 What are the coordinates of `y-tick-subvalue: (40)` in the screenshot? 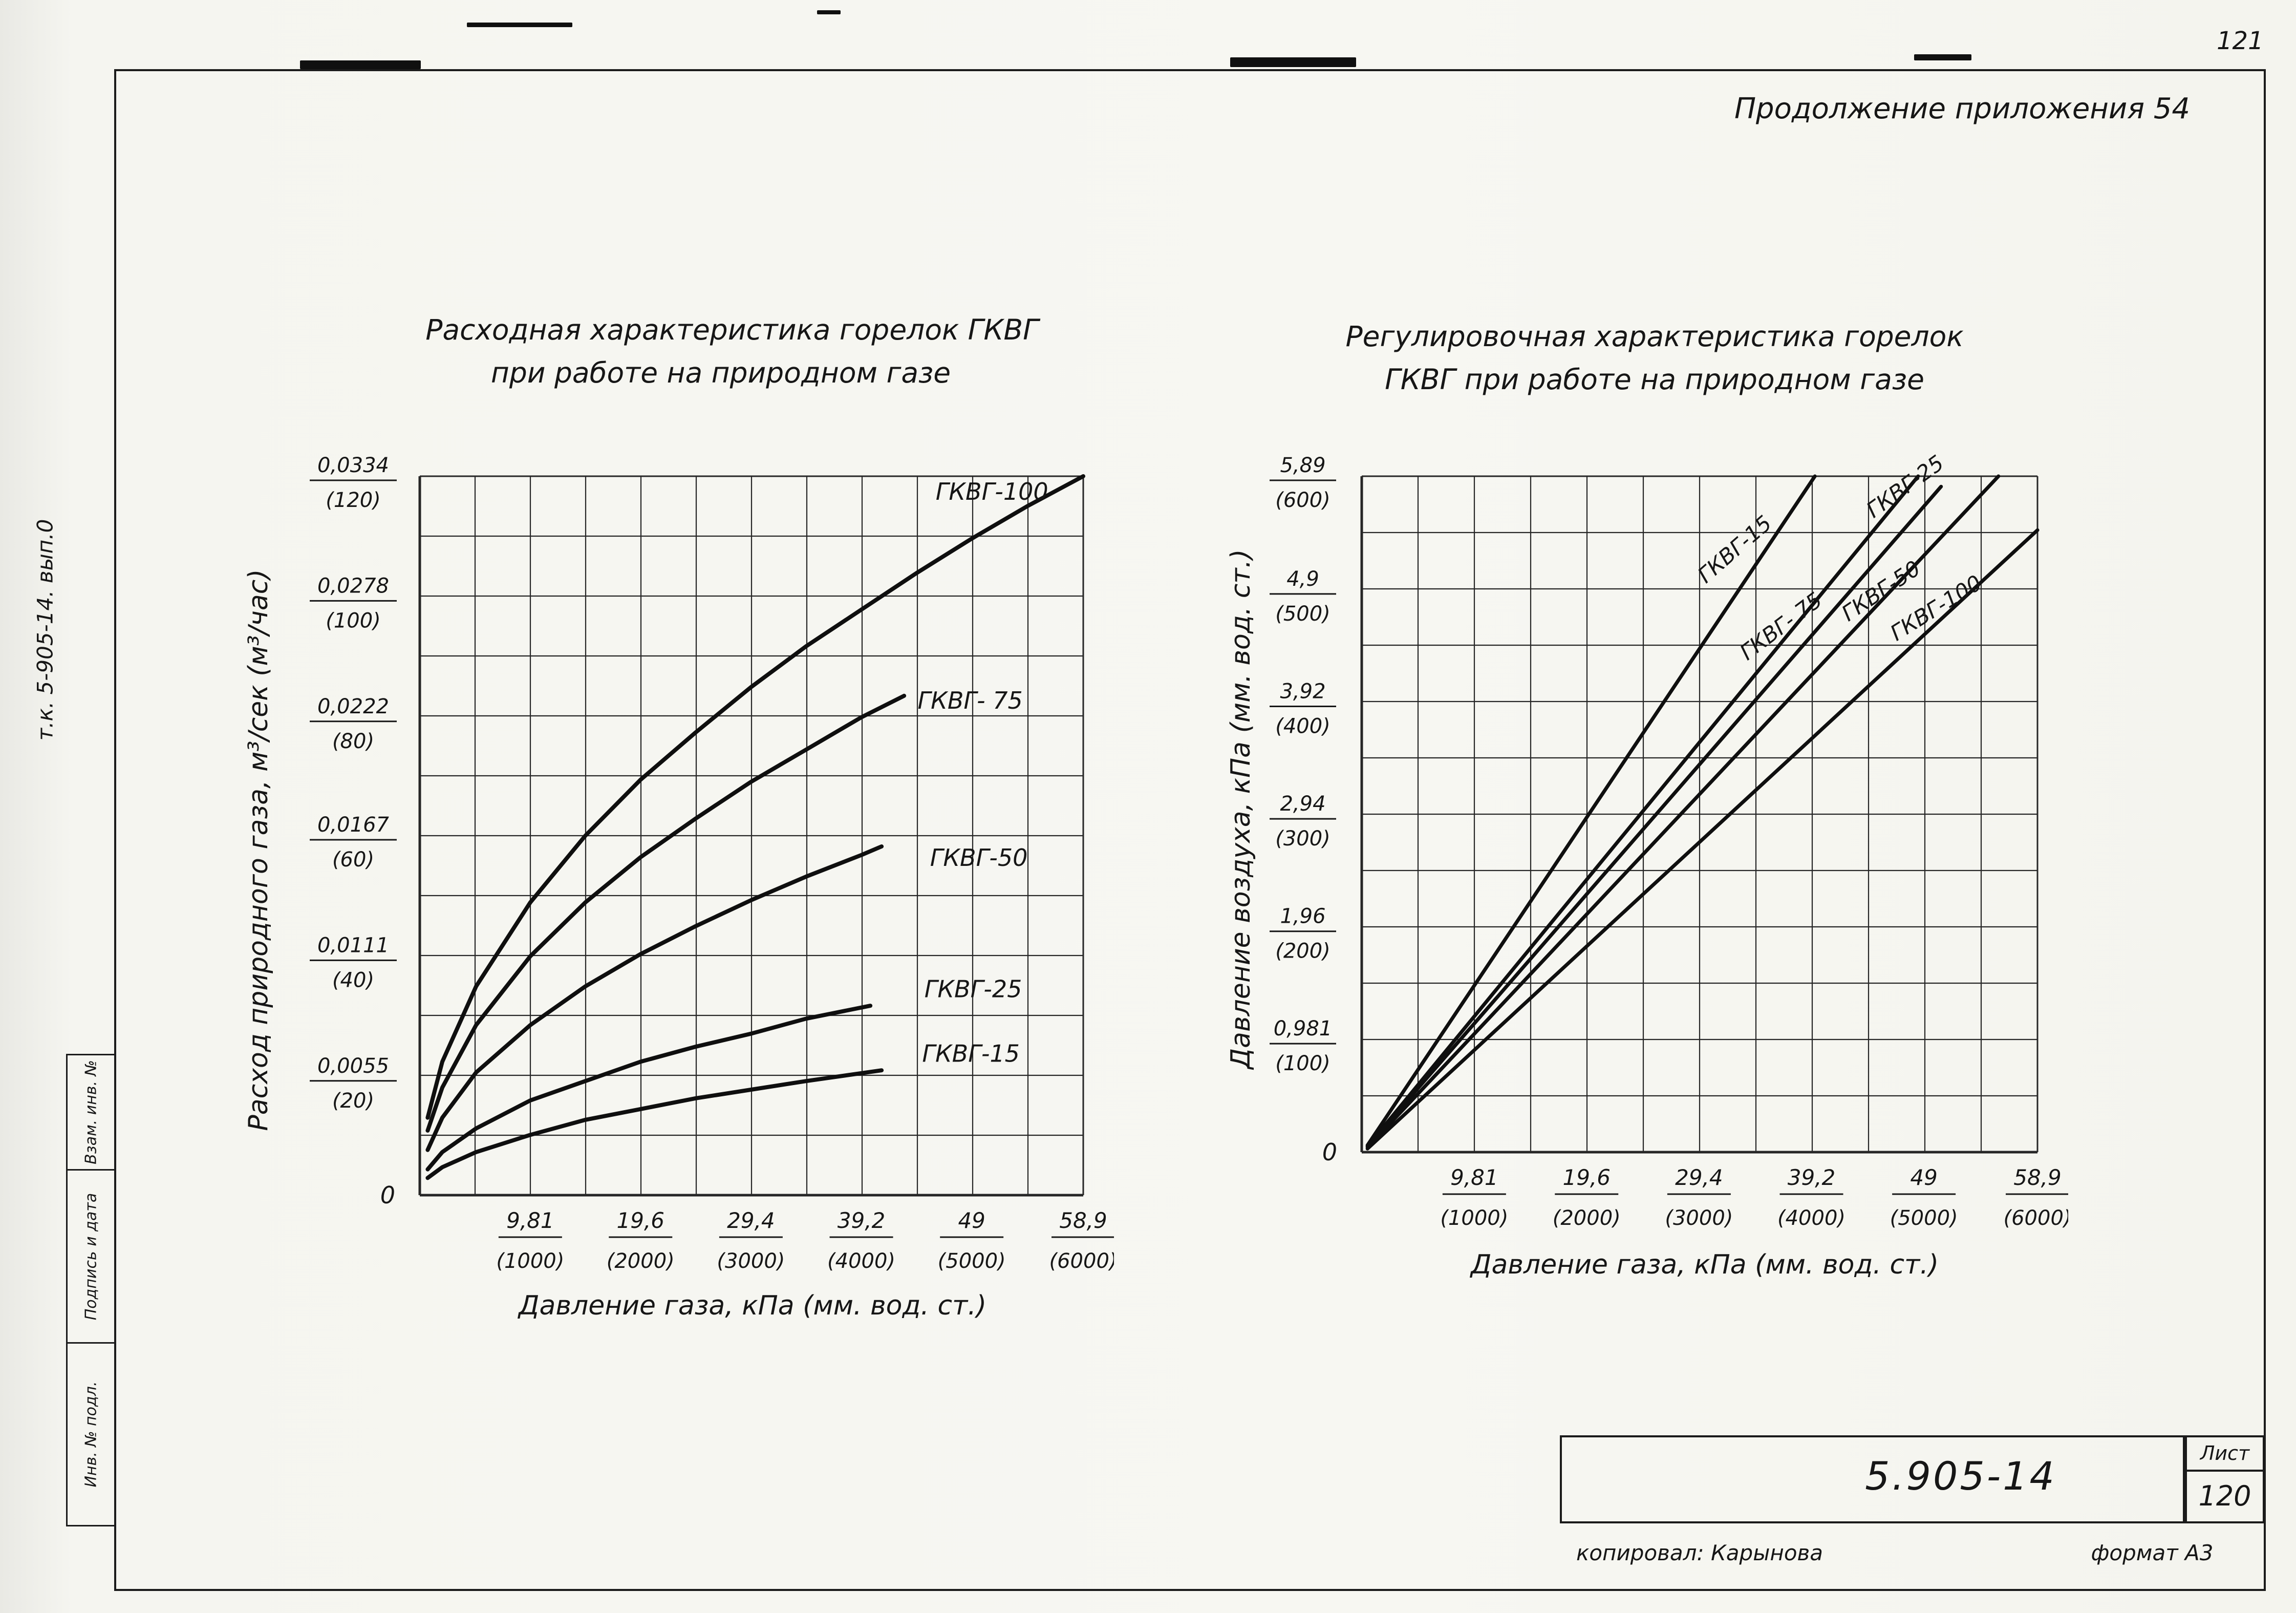 It's located at (353, 980).